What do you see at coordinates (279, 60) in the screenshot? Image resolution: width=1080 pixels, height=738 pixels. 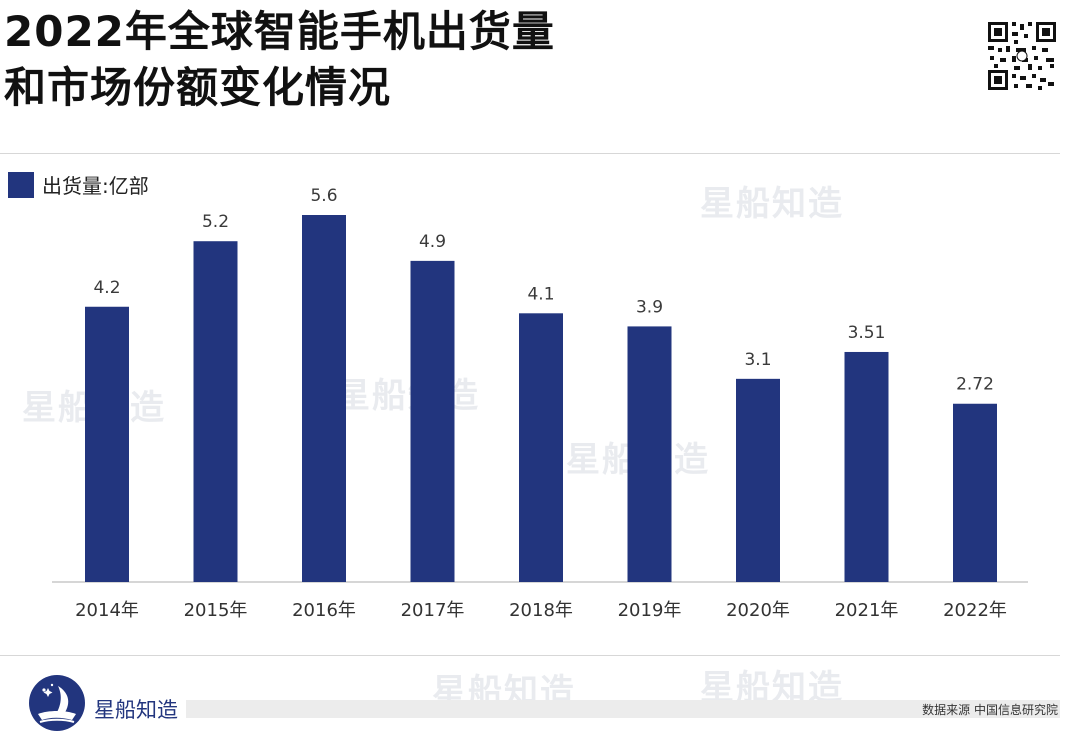 I see `chart-title: 2022年全球智能手机出货量 和市场份额变化情况` at bounding box center [279, 60].